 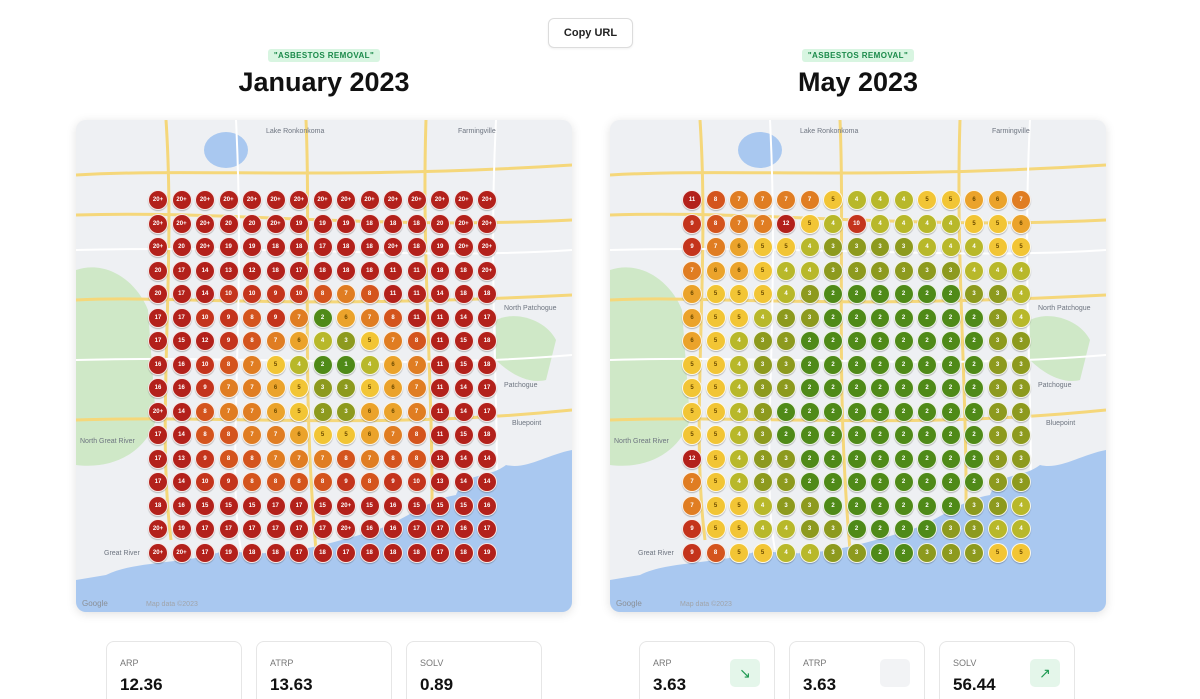 What do you see at coordinates (252, 270) in the screenshot?
I see `rank-dot: 12` at bounding box center [252, 270].